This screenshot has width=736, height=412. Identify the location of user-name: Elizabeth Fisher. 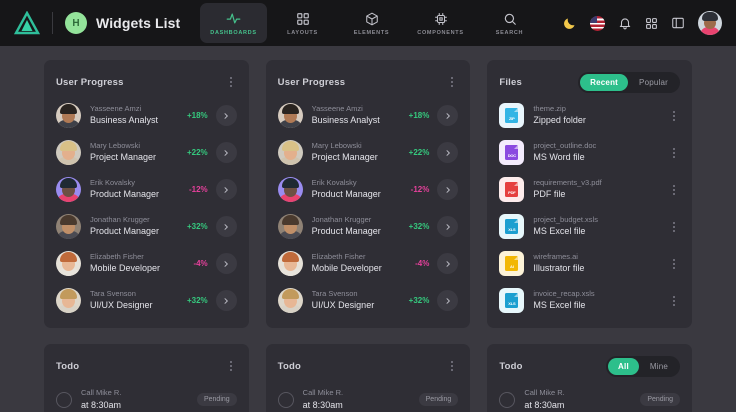
(117, 256).